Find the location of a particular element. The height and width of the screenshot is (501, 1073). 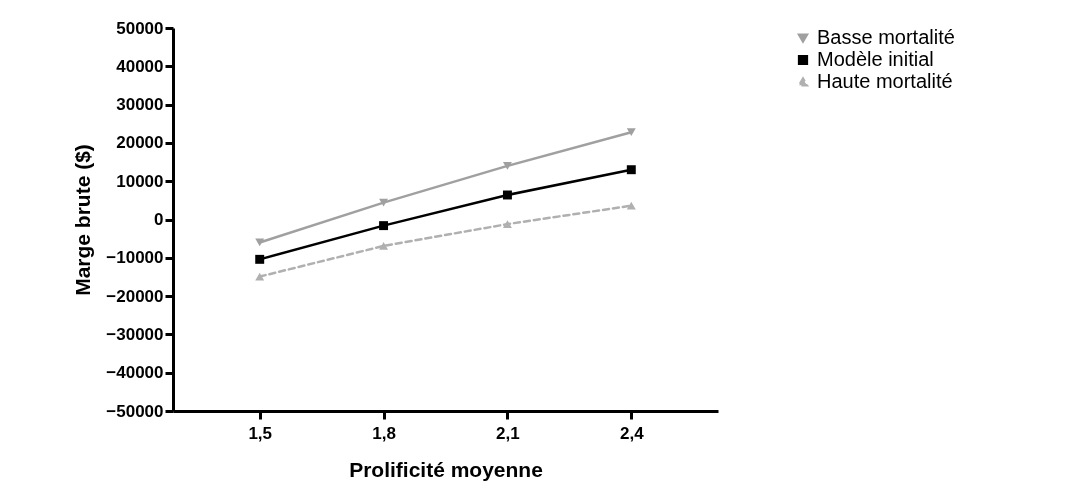

y-tick-label: −40000 is located at coordinates (135, 373).